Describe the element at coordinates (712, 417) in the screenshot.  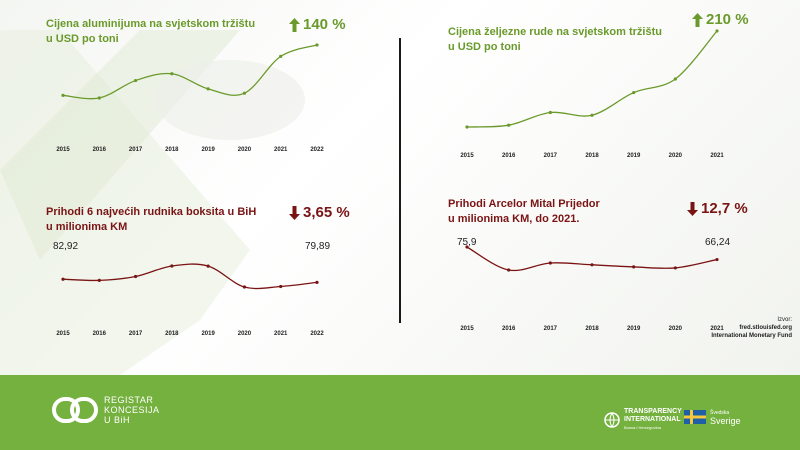
I see `sverige-logo: Švedska Sverige` at that location.